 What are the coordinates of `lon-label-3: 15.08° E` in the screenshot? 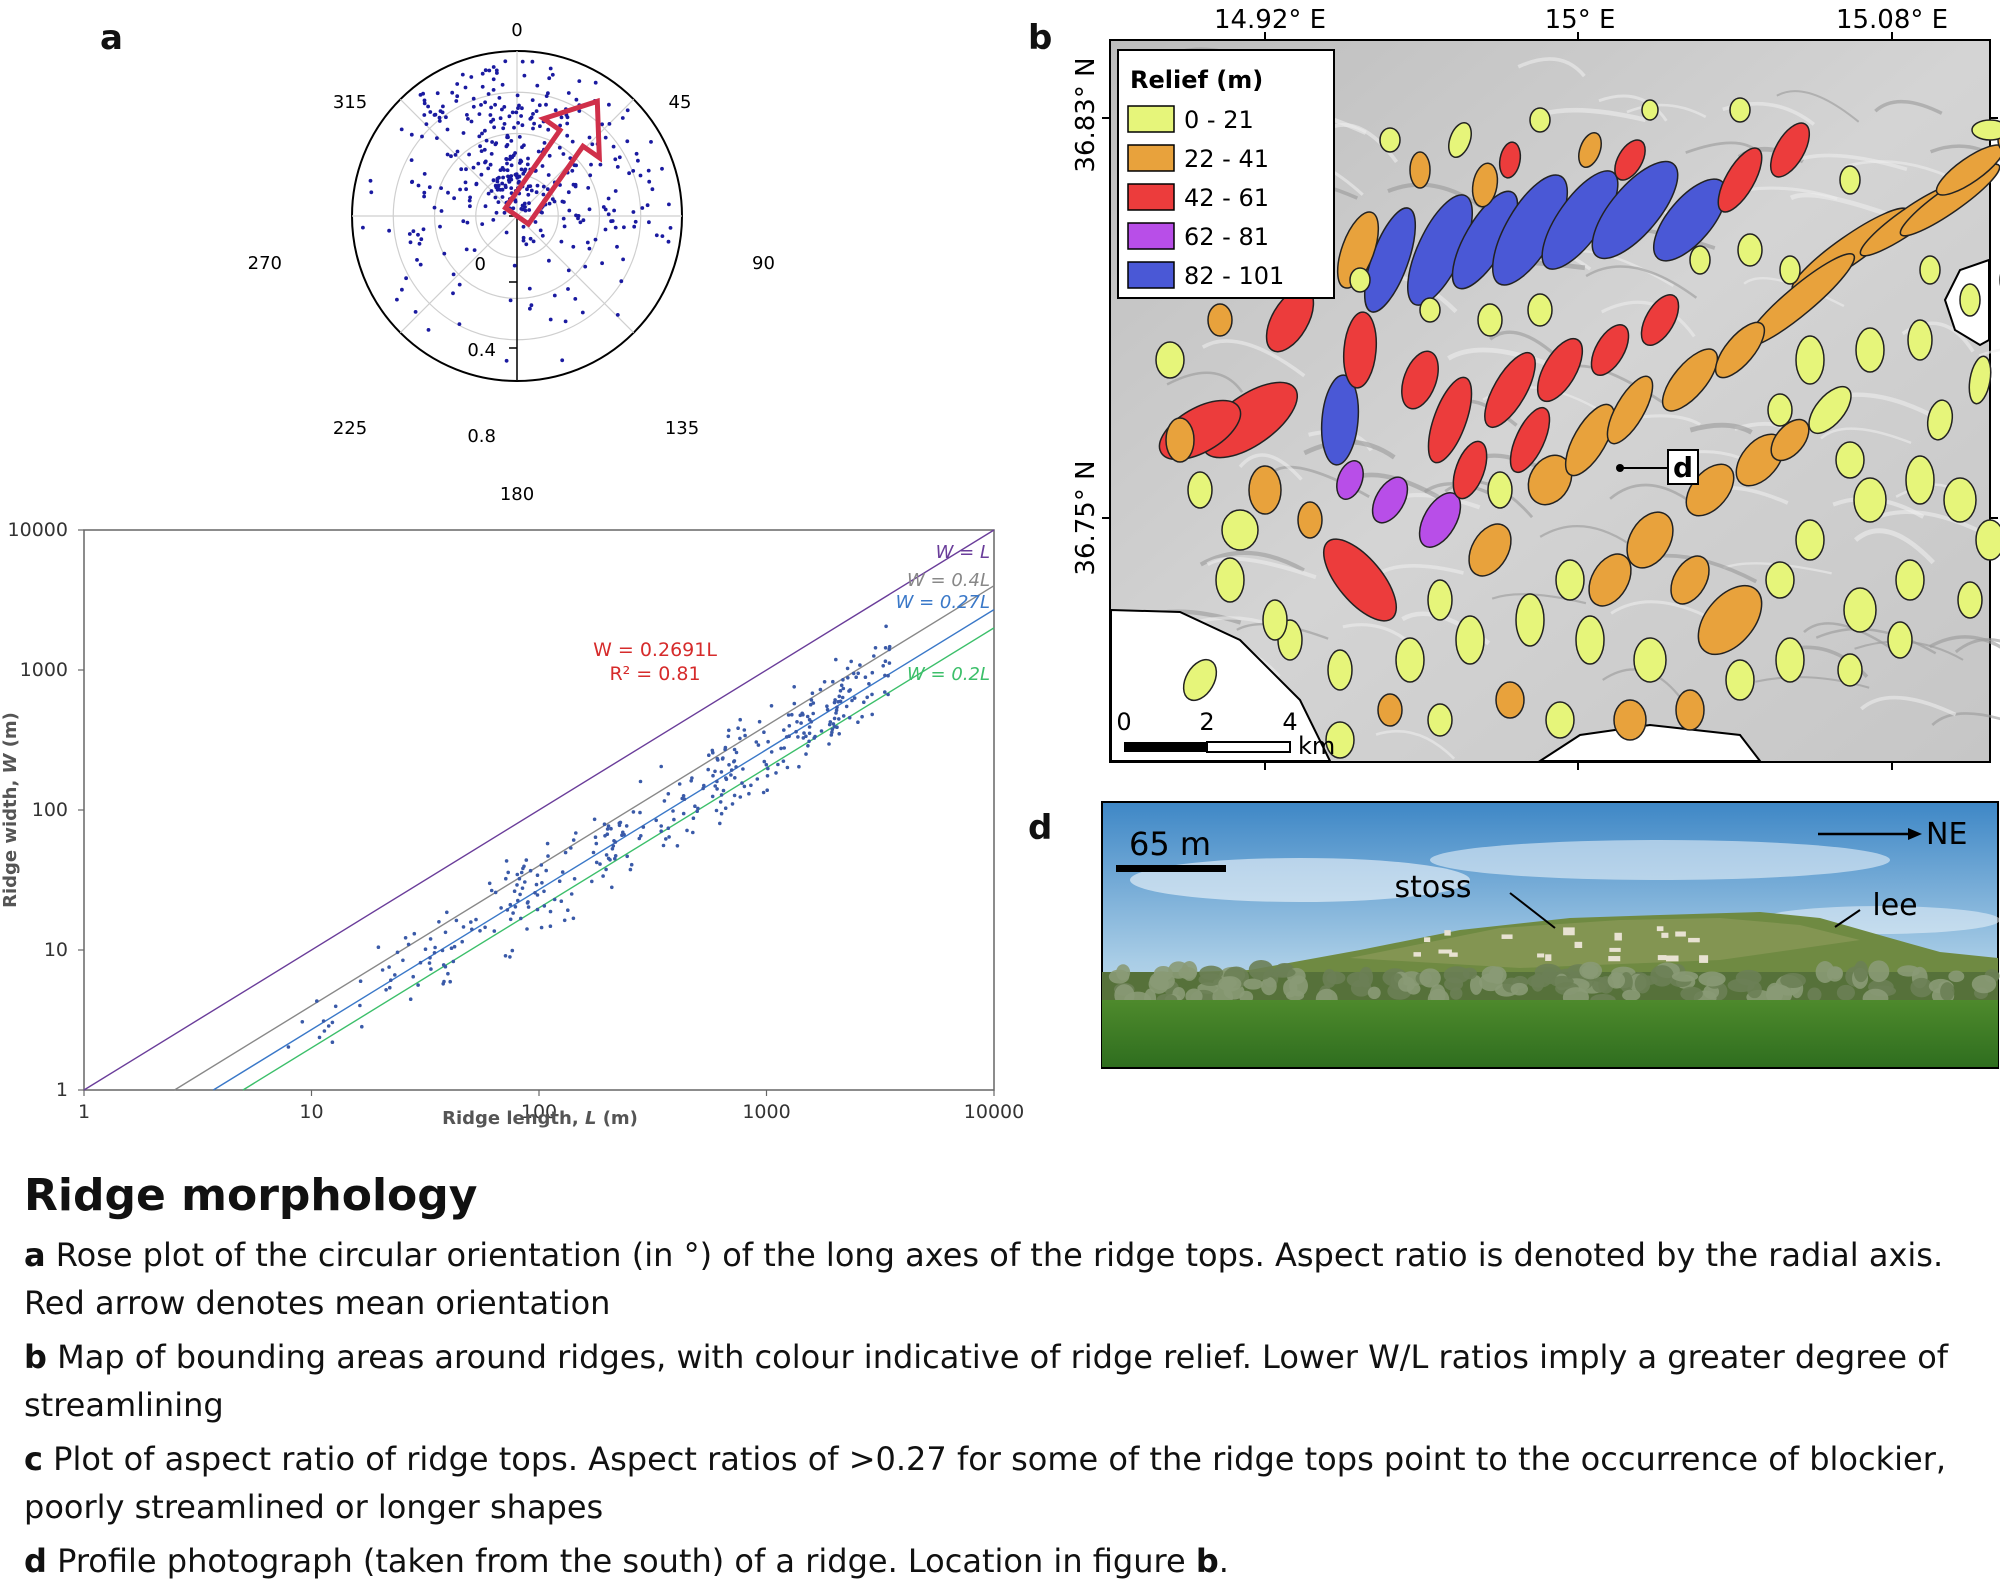 It's located at (1892, 20).